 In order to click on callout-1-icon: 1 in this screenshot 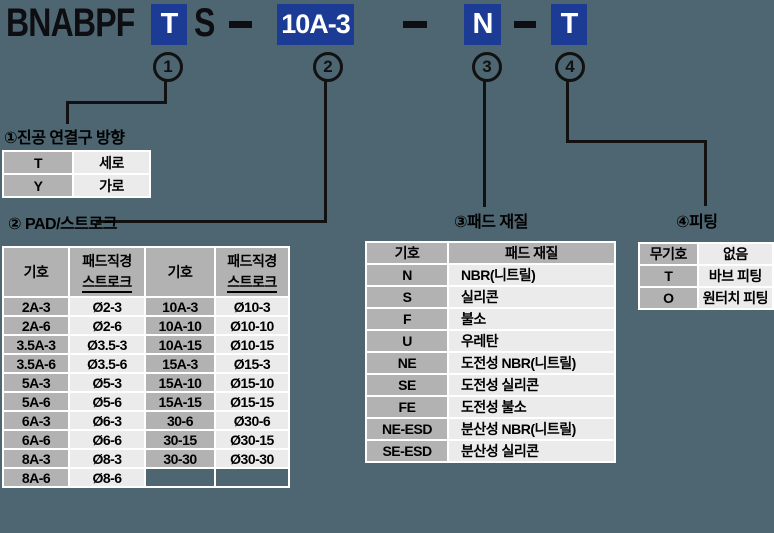, I will do `click(168, 67)`.